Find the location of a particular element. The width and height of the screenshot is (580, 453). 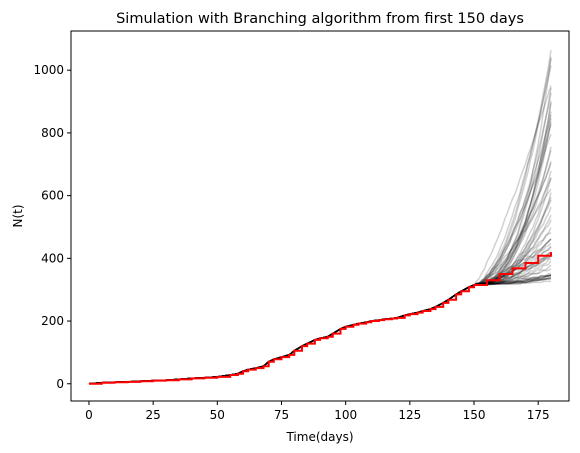

x-tick-label: 125 is located at coordinates (409, 415).